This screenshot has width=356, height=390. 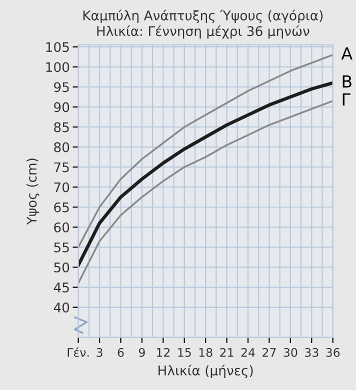 I want to click on x-tick-label: 12, so click(x=163, y=352).